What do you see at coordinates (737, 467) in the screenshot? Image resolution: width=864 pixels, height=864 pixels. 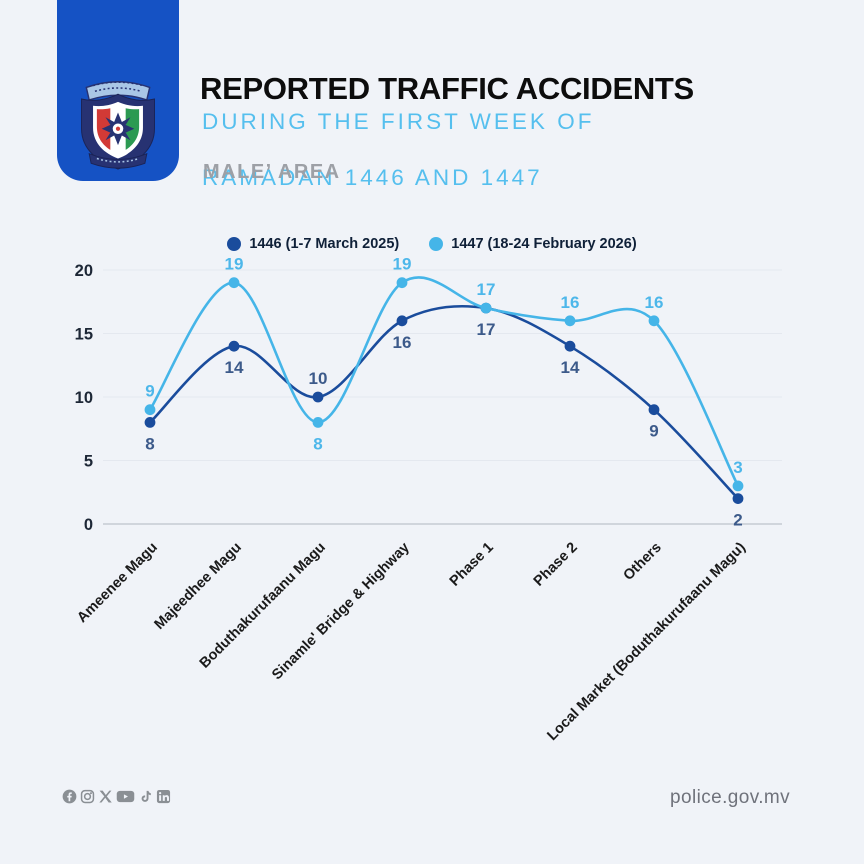 I see `value-label: 3` at bounding box center [737, 467].